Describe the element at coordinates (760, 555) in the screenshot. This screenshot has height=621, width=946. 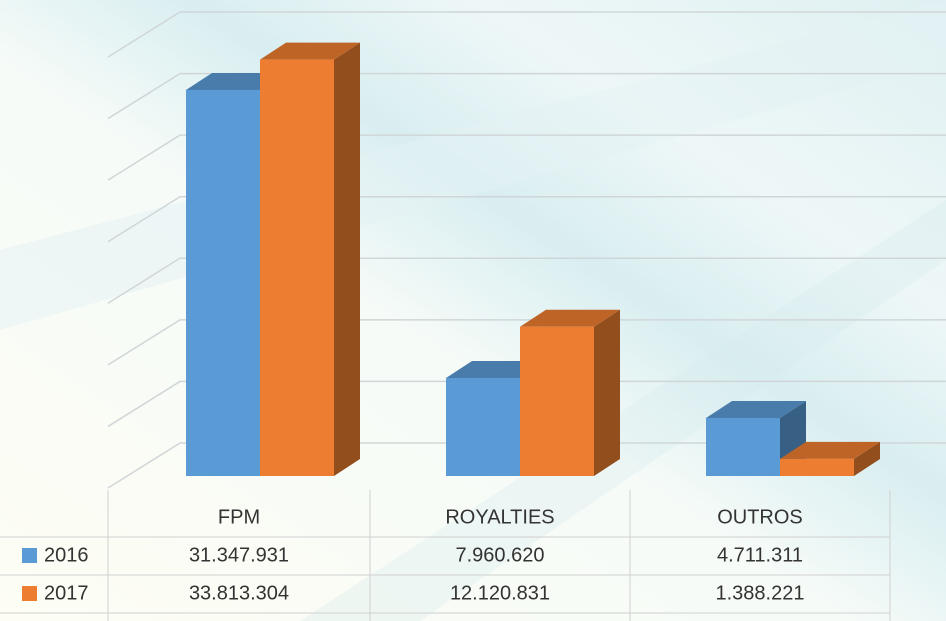
I see `value-label: 4.711.311` at that location.